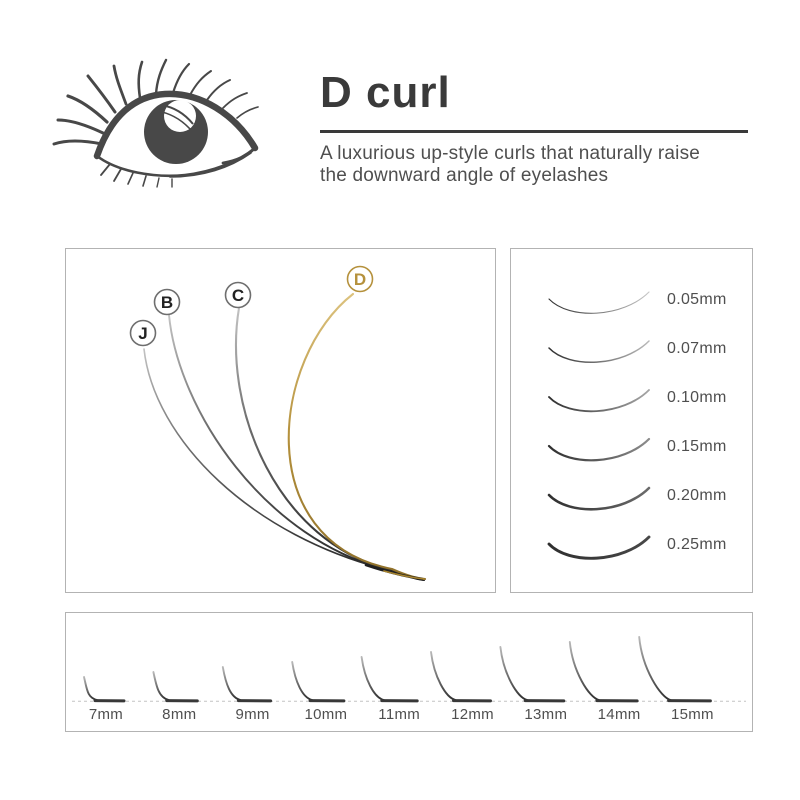  What do you see at coordinates (697, 495) in the screenshot?
I see `thickness-label: 0.20mm` at bounding box center [697, 495].